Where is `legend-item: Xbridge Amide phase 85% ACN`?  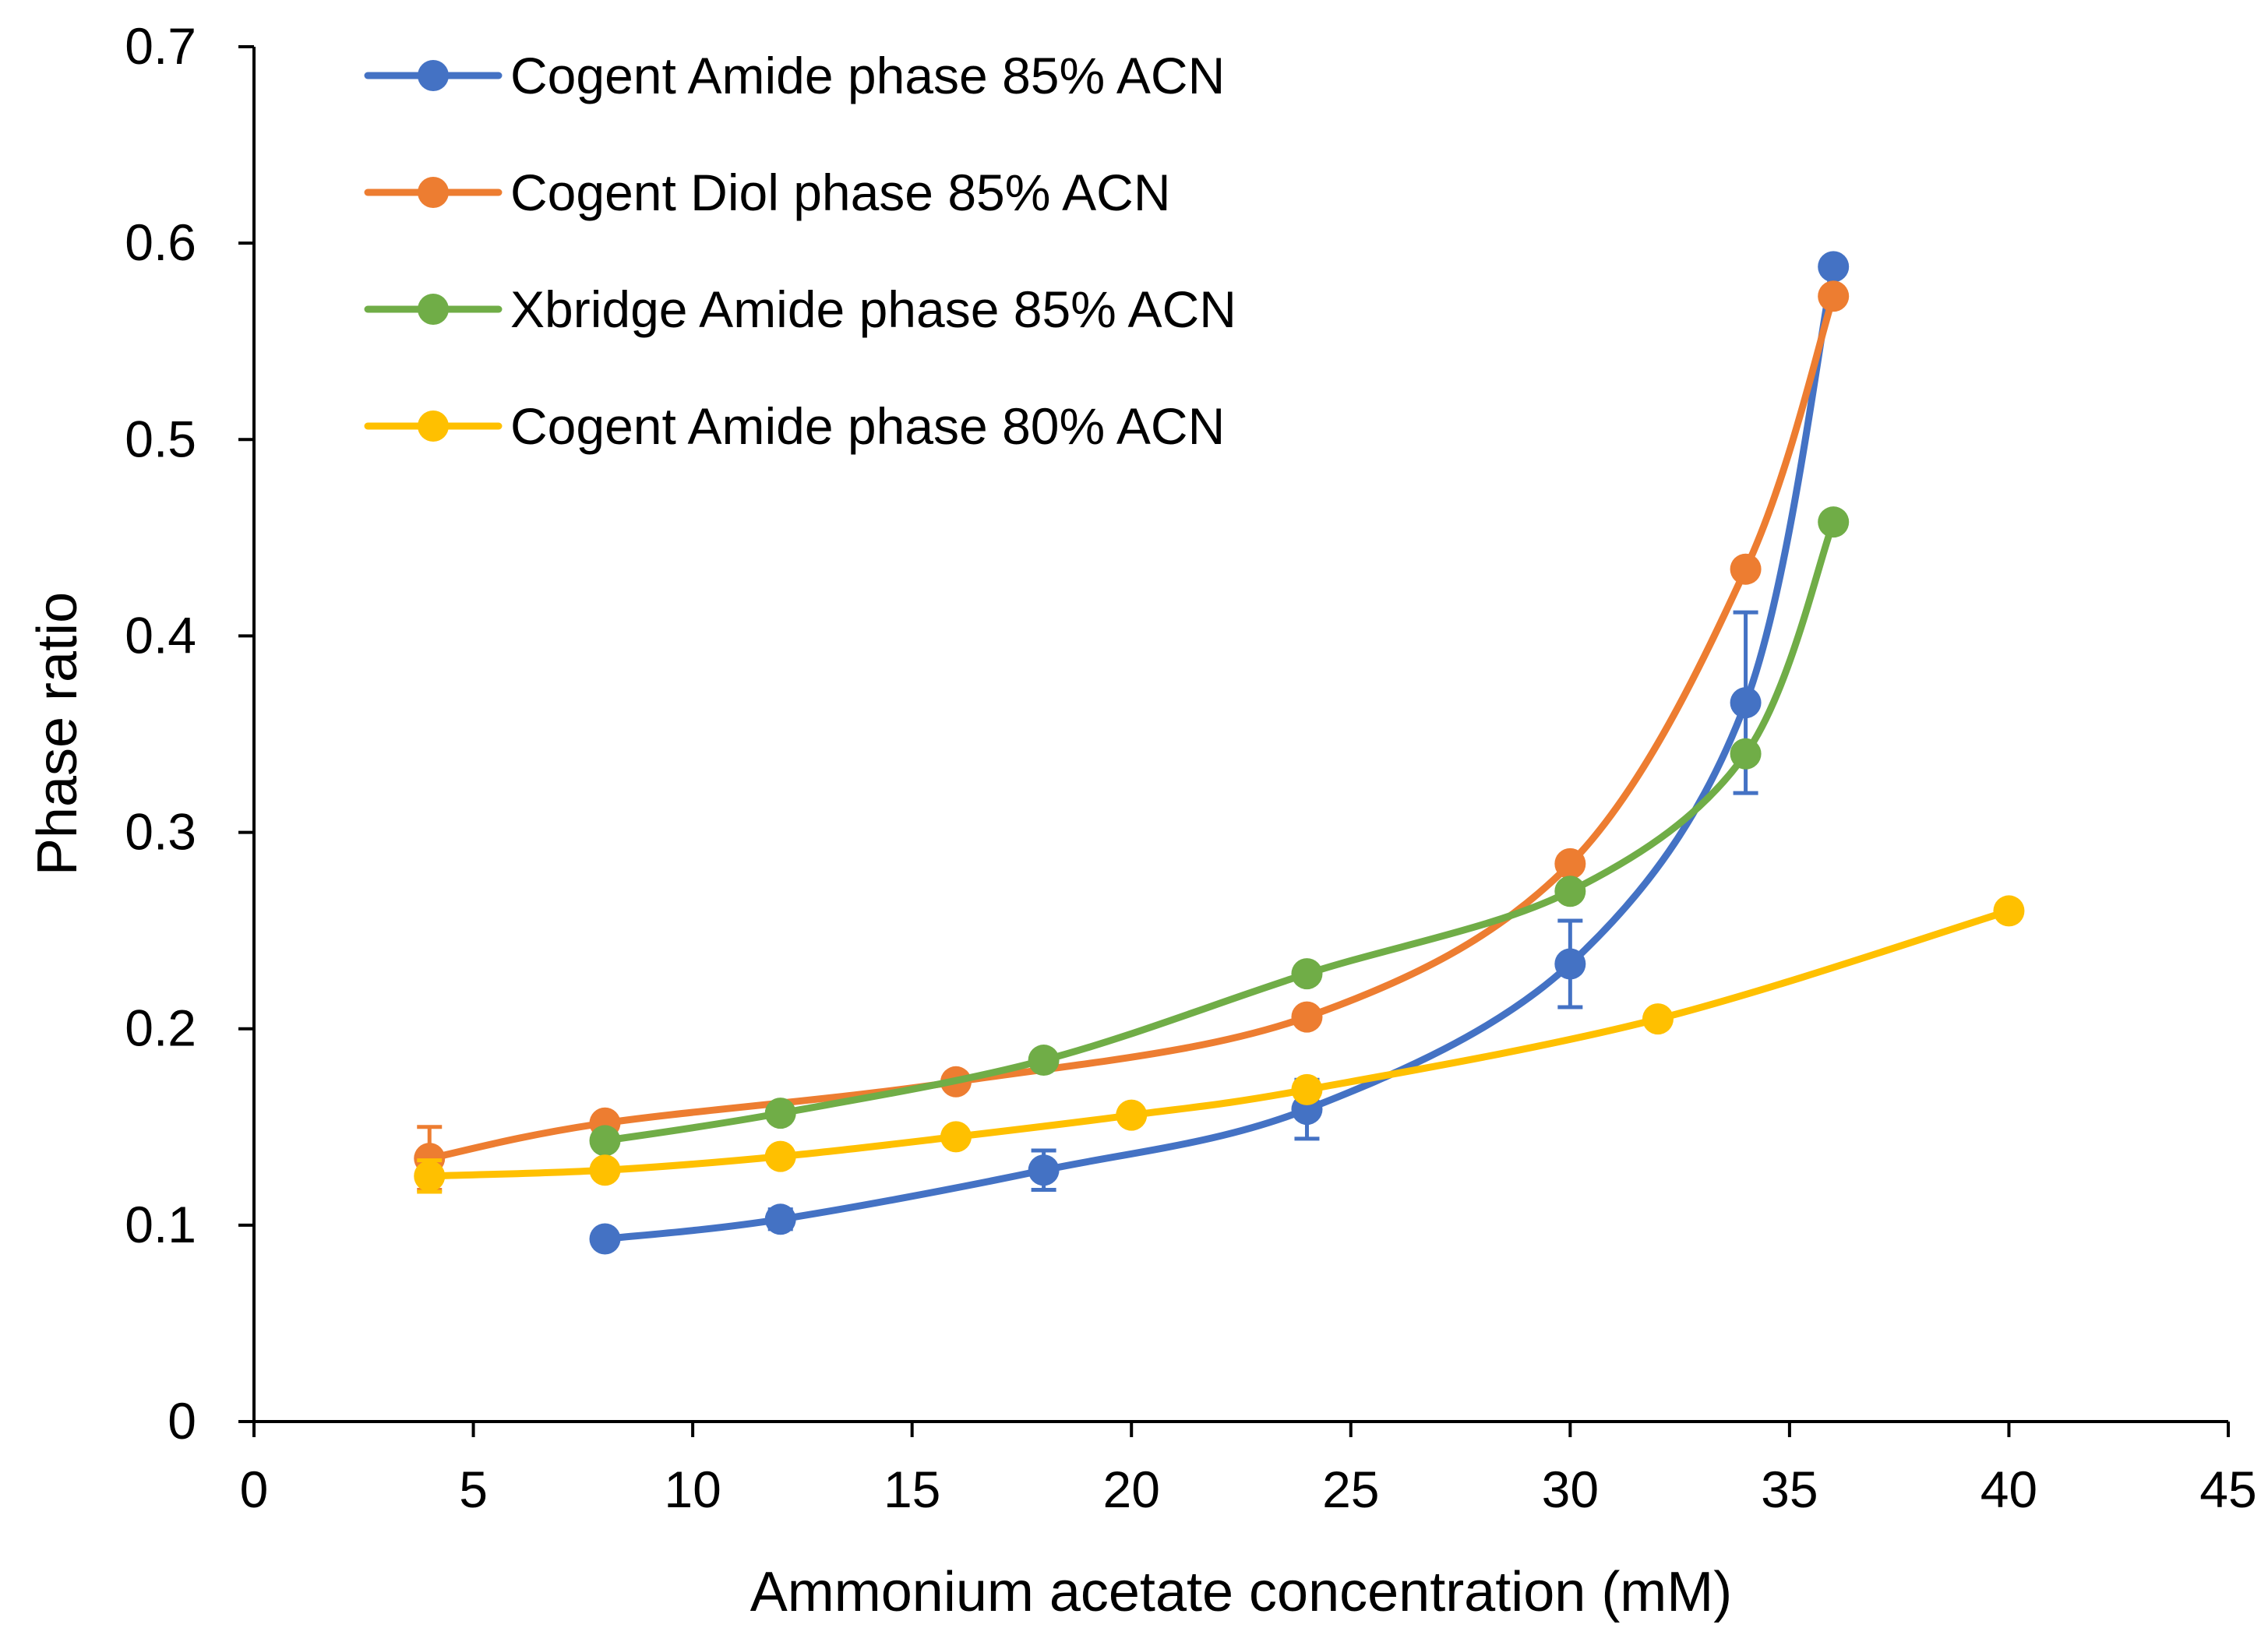
legend-item: Xbridge Amide phase 85% ACN is located at coordinates (800, 309).